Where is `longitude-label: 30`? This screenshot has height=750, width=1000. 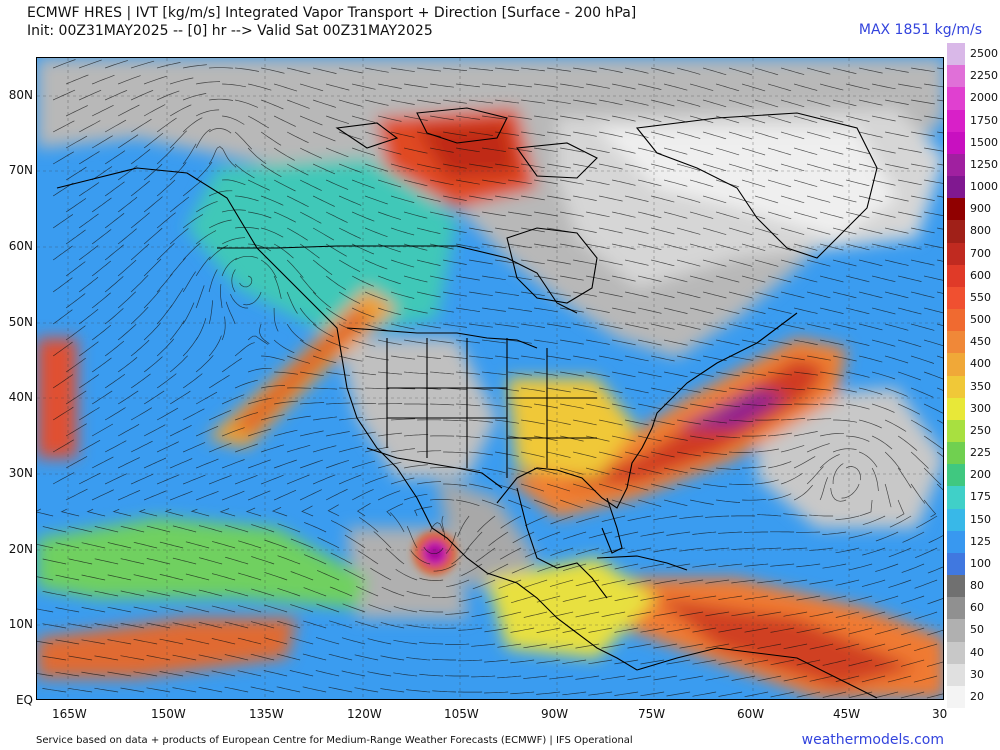 longitude-label: 30 is located at coordinates (940, 714).